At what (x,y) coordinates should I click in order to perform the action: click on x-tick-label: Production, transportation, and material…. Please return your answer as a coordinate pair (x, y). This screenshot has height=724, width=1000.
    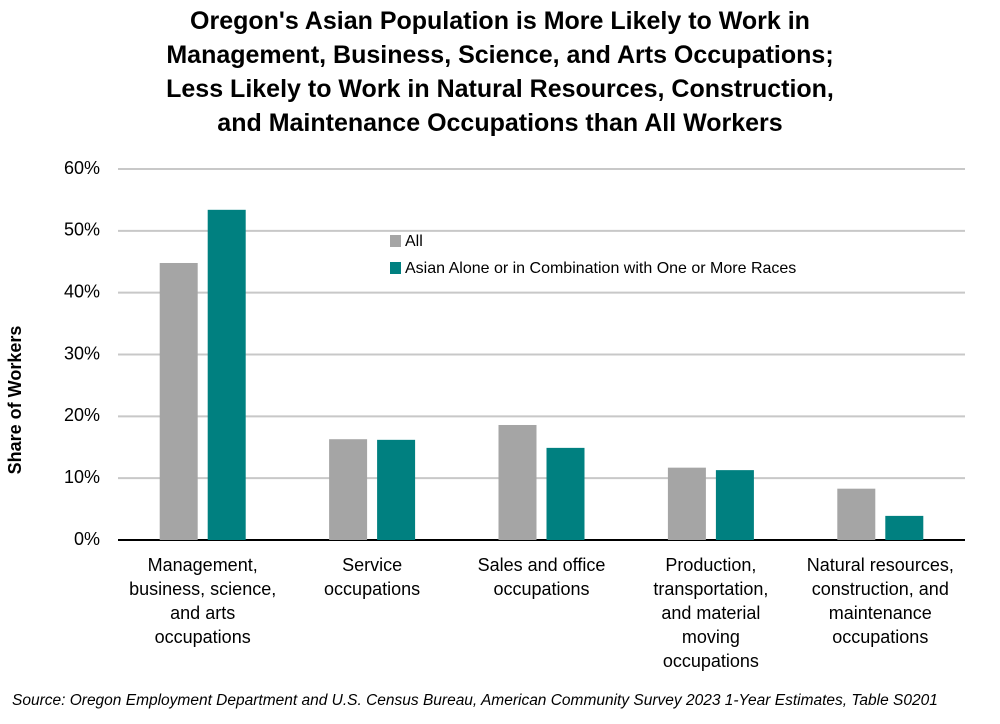
    Looking at the image, I should click on (711, 613).